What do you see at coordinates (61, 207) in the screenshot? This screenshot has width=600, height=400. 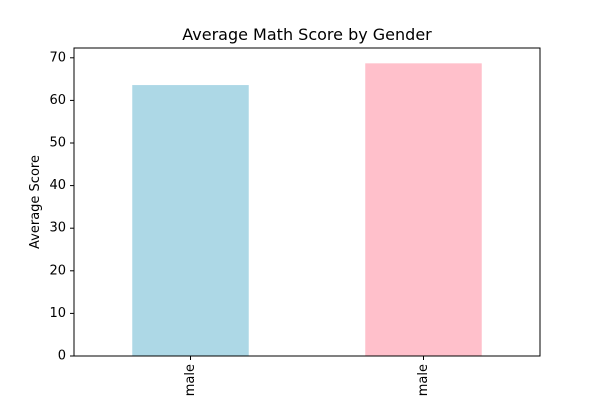 I see `y-axis: 0 10 20 30 40 50 60 70` at bounding box center [61, 207].